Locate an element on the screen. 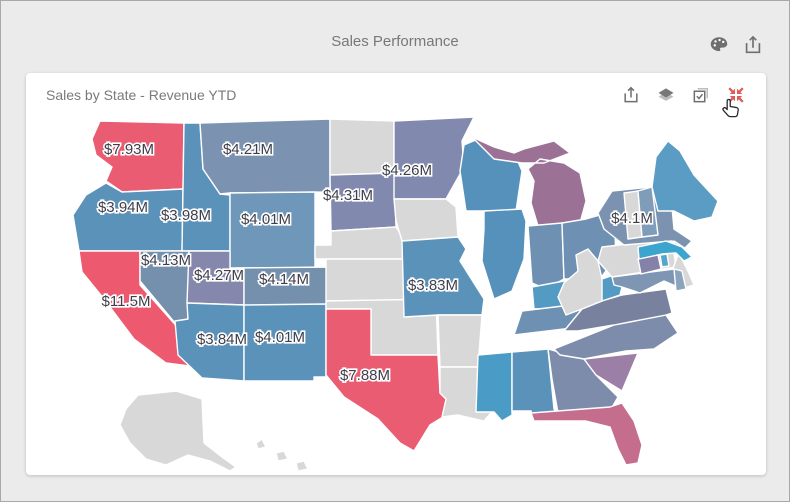 Image resolution: width=790 pixels, height=502 pixels. multi-select-icon is located at coordinates (701, 95).